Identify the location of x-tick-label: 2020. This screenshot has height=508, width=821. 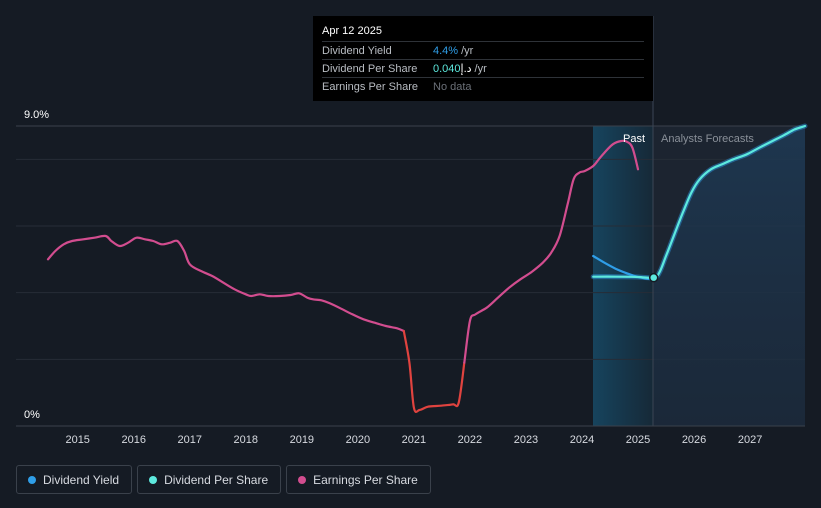
(358, 440).